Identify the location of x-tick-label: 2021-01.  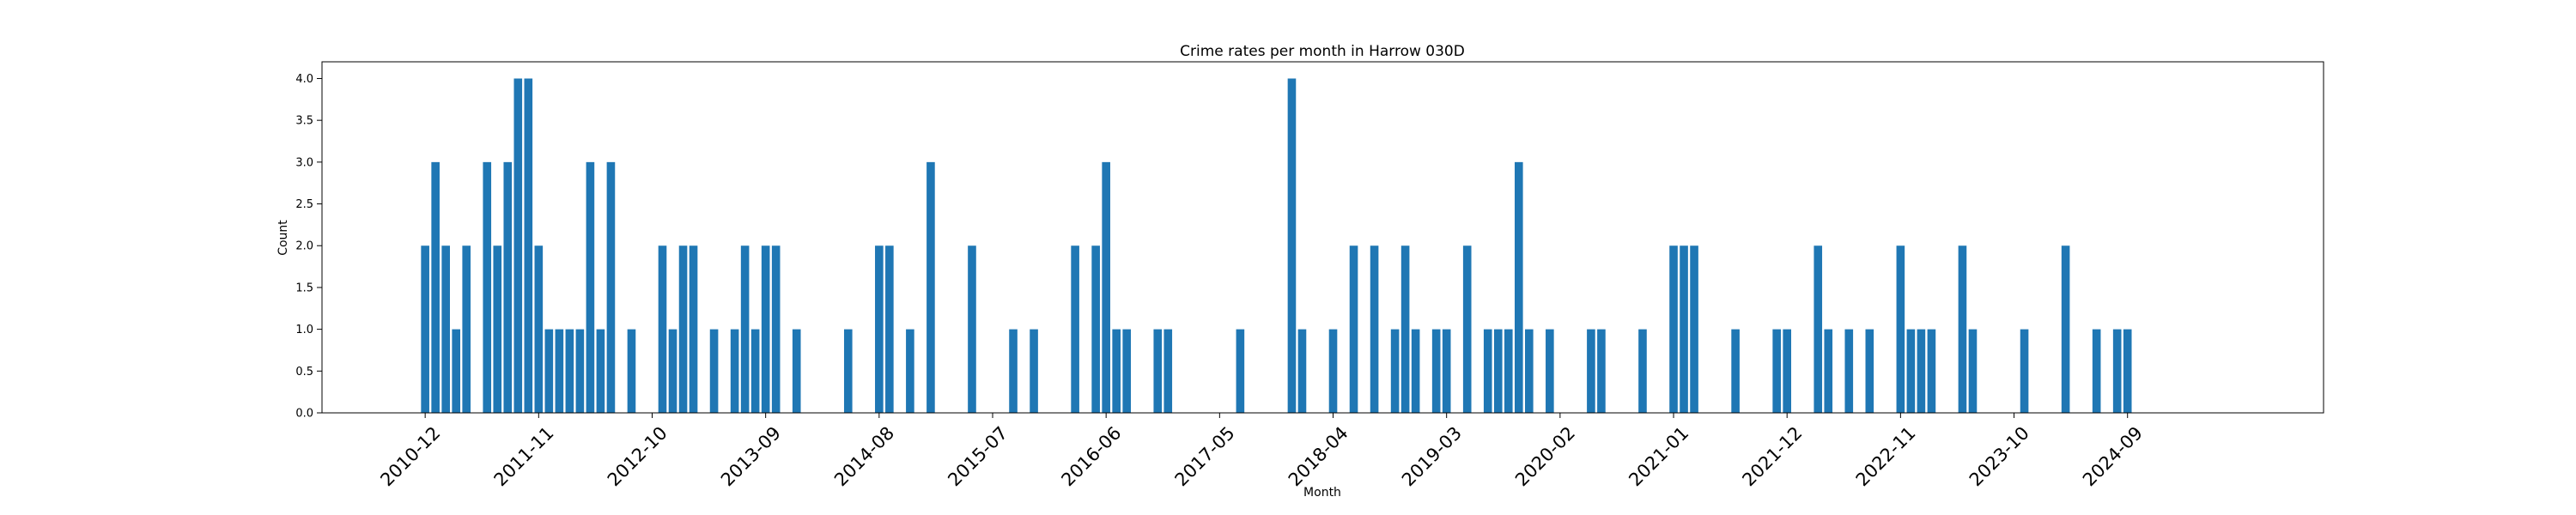
(1658, 456).